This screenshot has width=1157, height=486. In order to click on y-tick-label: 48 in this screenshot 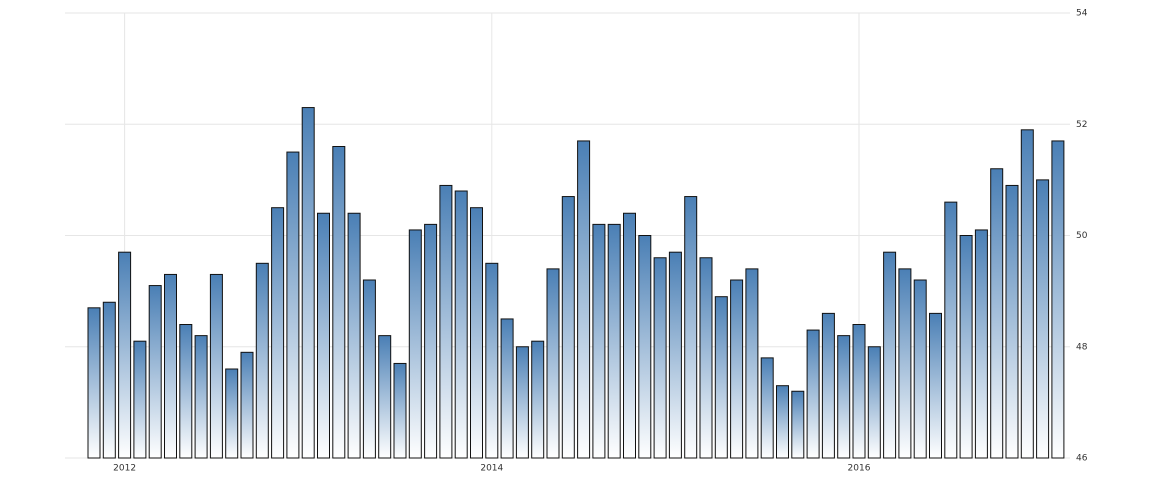, I will do `click(1082, 347)`.